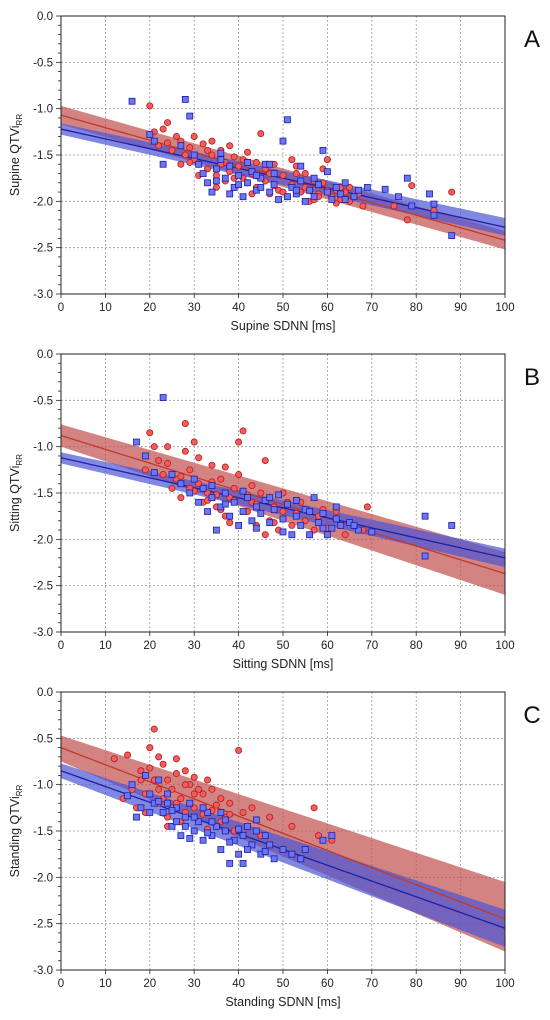 The width and height of the screenshot is (550, 1020). Describe the element at coordinates (531, 715) in the screenshot. I see `panel-letter: C` at that location.